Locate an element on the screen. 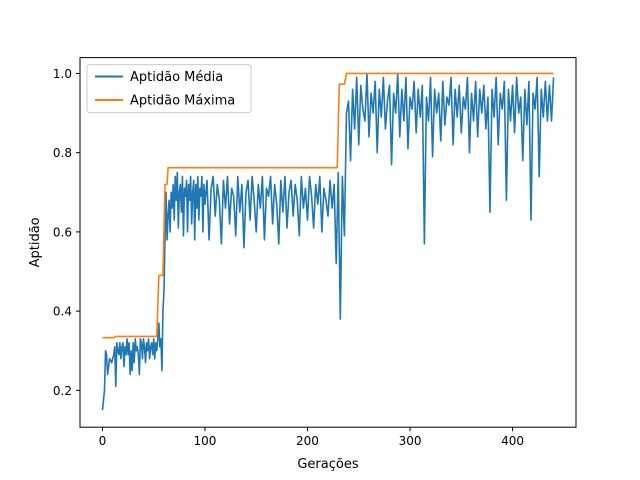 The image size is (640, 480). y-tick-label: 1.0 is located at coordinates (62, 74).